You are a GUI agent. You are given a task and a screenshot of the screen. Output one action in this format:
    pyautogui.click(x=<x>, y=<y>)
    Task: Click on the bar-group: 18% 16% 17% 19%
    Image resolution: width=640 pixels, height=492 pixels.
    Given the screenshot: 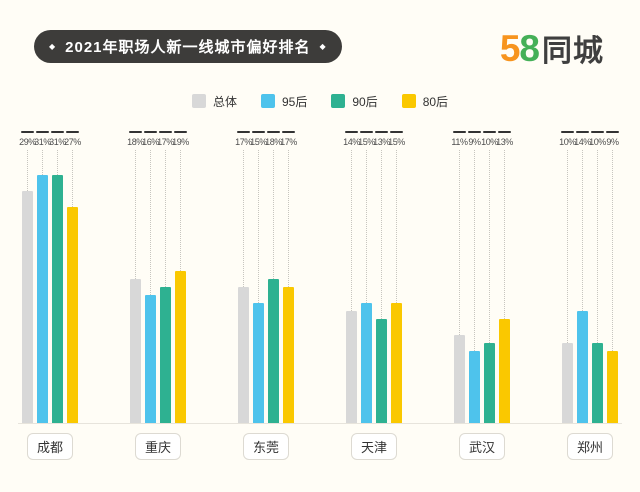 What is the action you would take?
    pyautogui.click(x=158, y=277)
    